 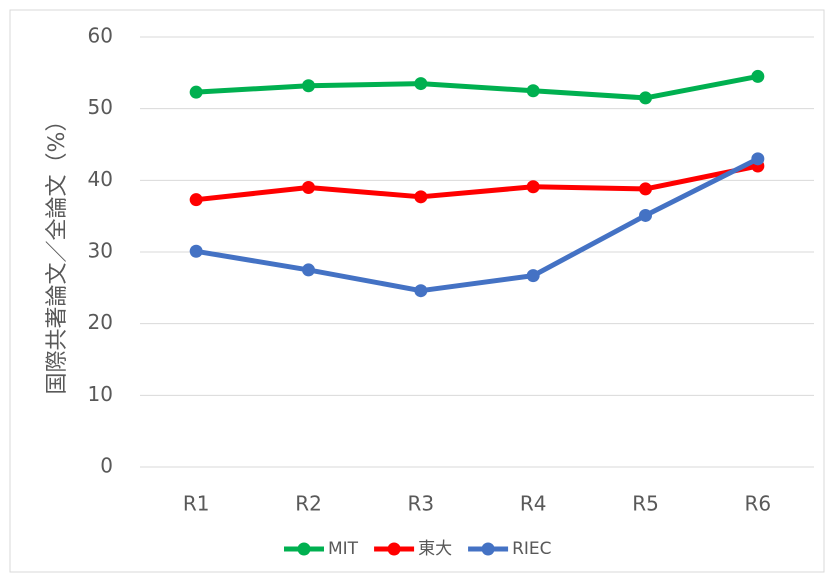 What do you see at coordinates (100, 251) in the screenshot?
I see `y-tick-label: 30` at bounding box center [100, 251].